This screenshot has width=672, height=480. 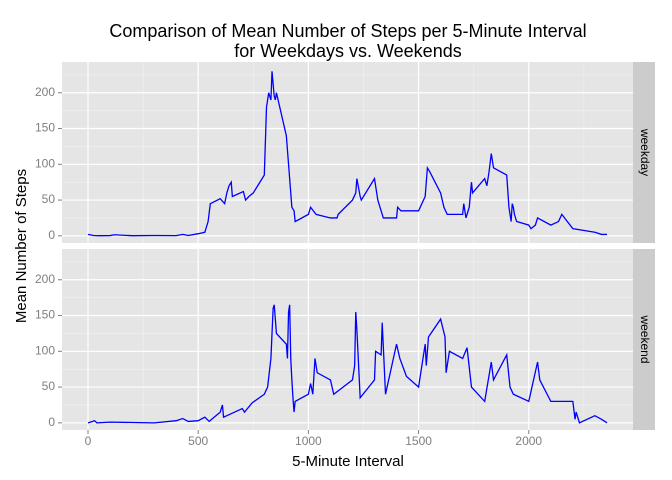 What do you see at coordinates (88, 441) in the screenshot?
I see `x-tick-label: 0` at bounding box center [88, 441].